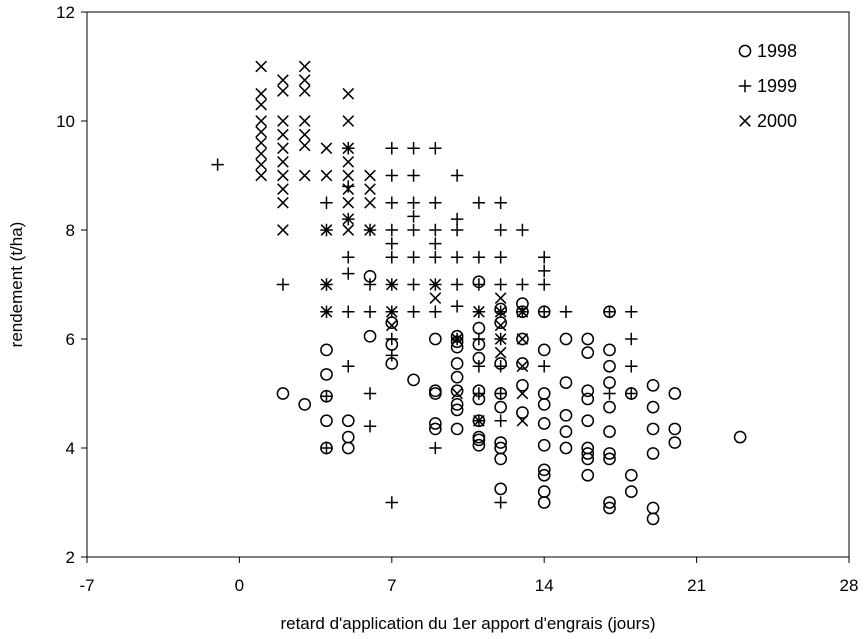 The image size is (864, 639). Describe the element at coordinates (777, 86) in the screenshot. I see `legend-label-1999: 1999` at that location.